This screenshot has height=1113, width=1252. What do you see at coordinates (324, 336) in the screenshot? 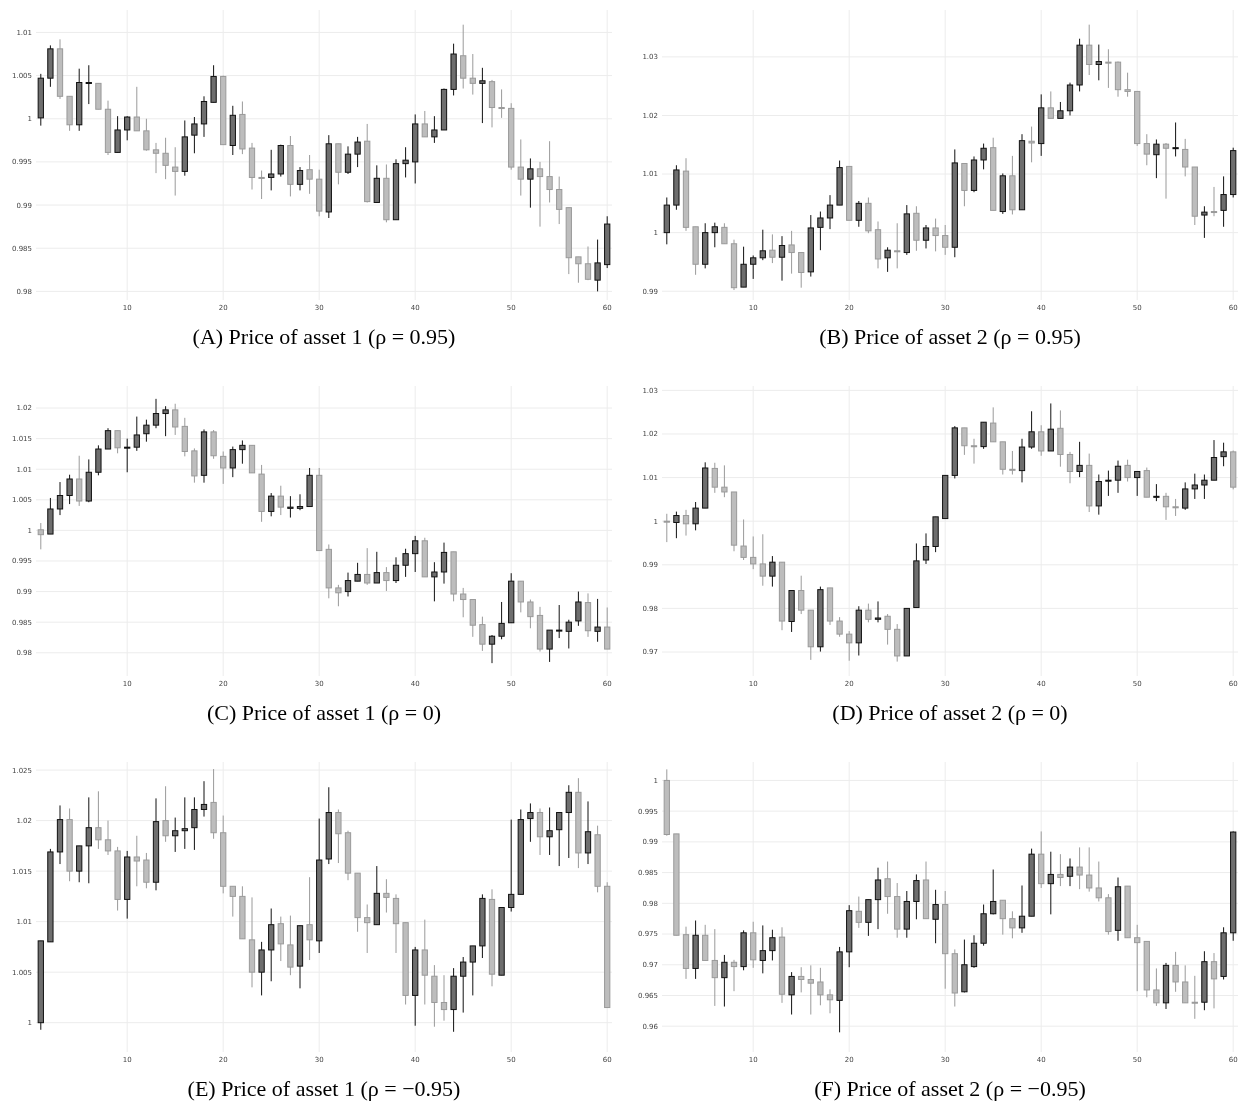
I see `text: (A) Price of asset 1 (ρ = 0.95)` at bounding box center [324, 336].